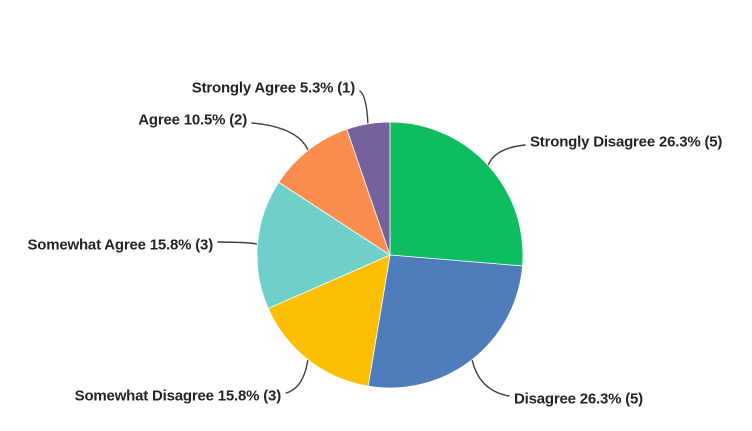 The image size is (752, 431). What do you see at coordinates (368, 188) in the screenshot?
I see `pie-slice-strongly-agree` at bounding box center [368, 188].